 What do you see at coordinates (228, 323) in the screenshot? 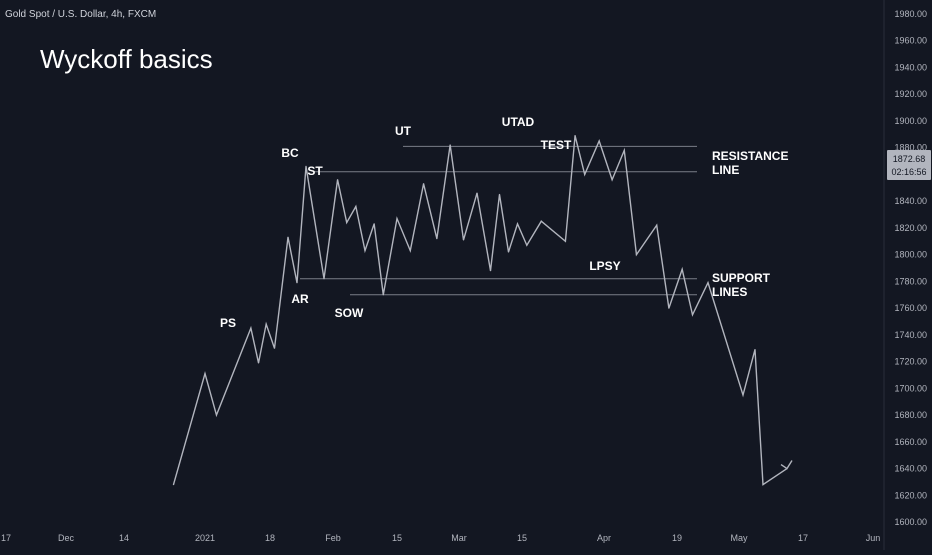
I see `annotation-ps: PS` at bounding box center [228, 323].